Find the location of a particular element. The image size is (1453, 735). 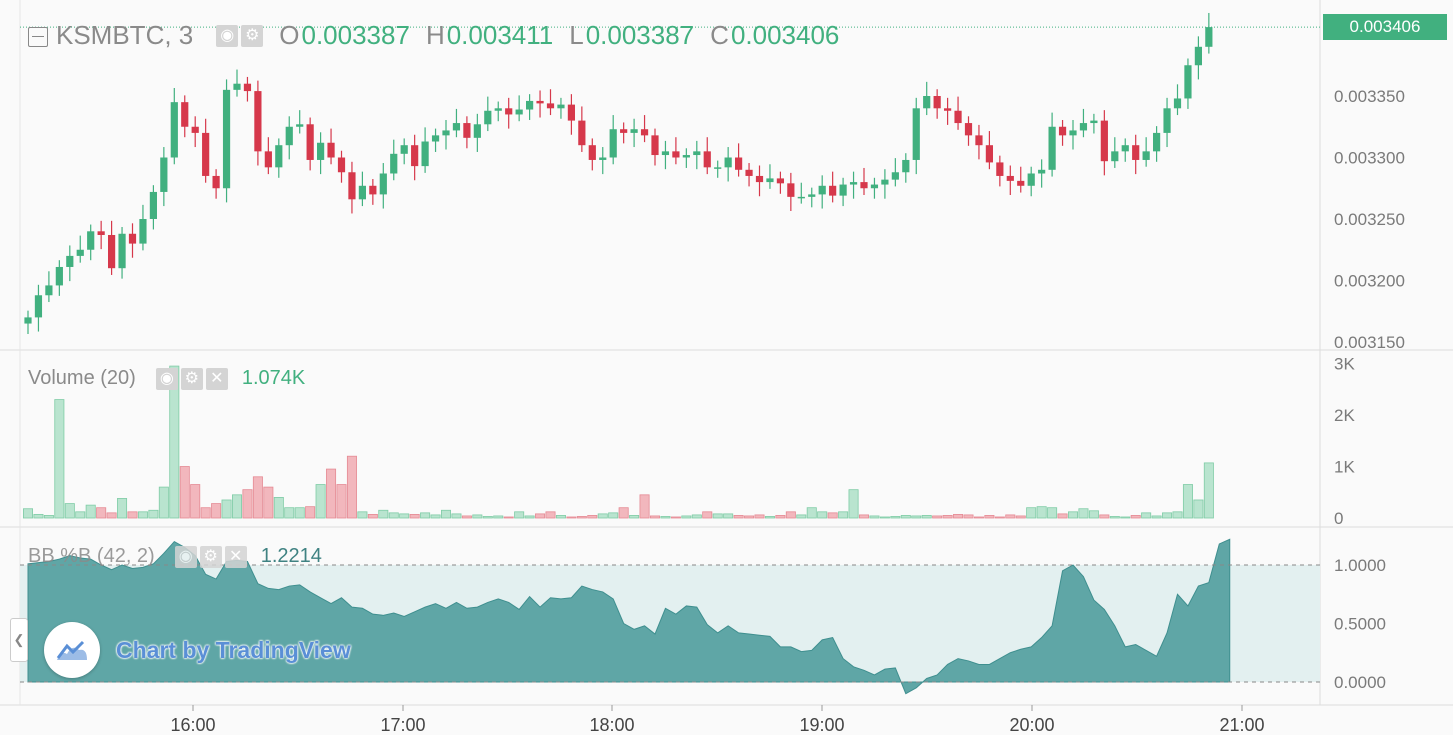

tradingview-watermark: Chart by TradingView is located at coordinates (197, 650).